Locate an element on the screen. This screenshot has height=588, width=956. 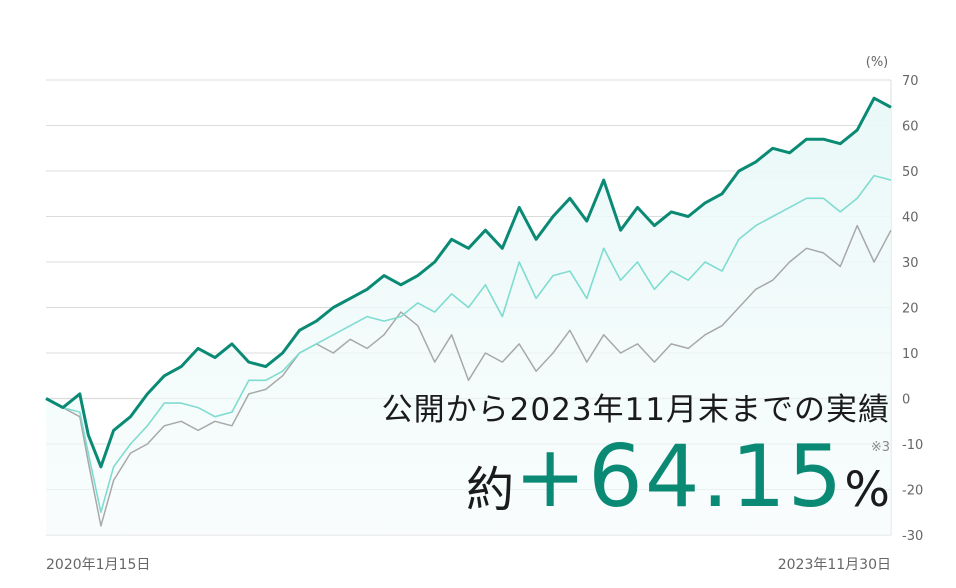
x-tick-label-end: 2023年11月30日 is located at coordinates (834, 565).